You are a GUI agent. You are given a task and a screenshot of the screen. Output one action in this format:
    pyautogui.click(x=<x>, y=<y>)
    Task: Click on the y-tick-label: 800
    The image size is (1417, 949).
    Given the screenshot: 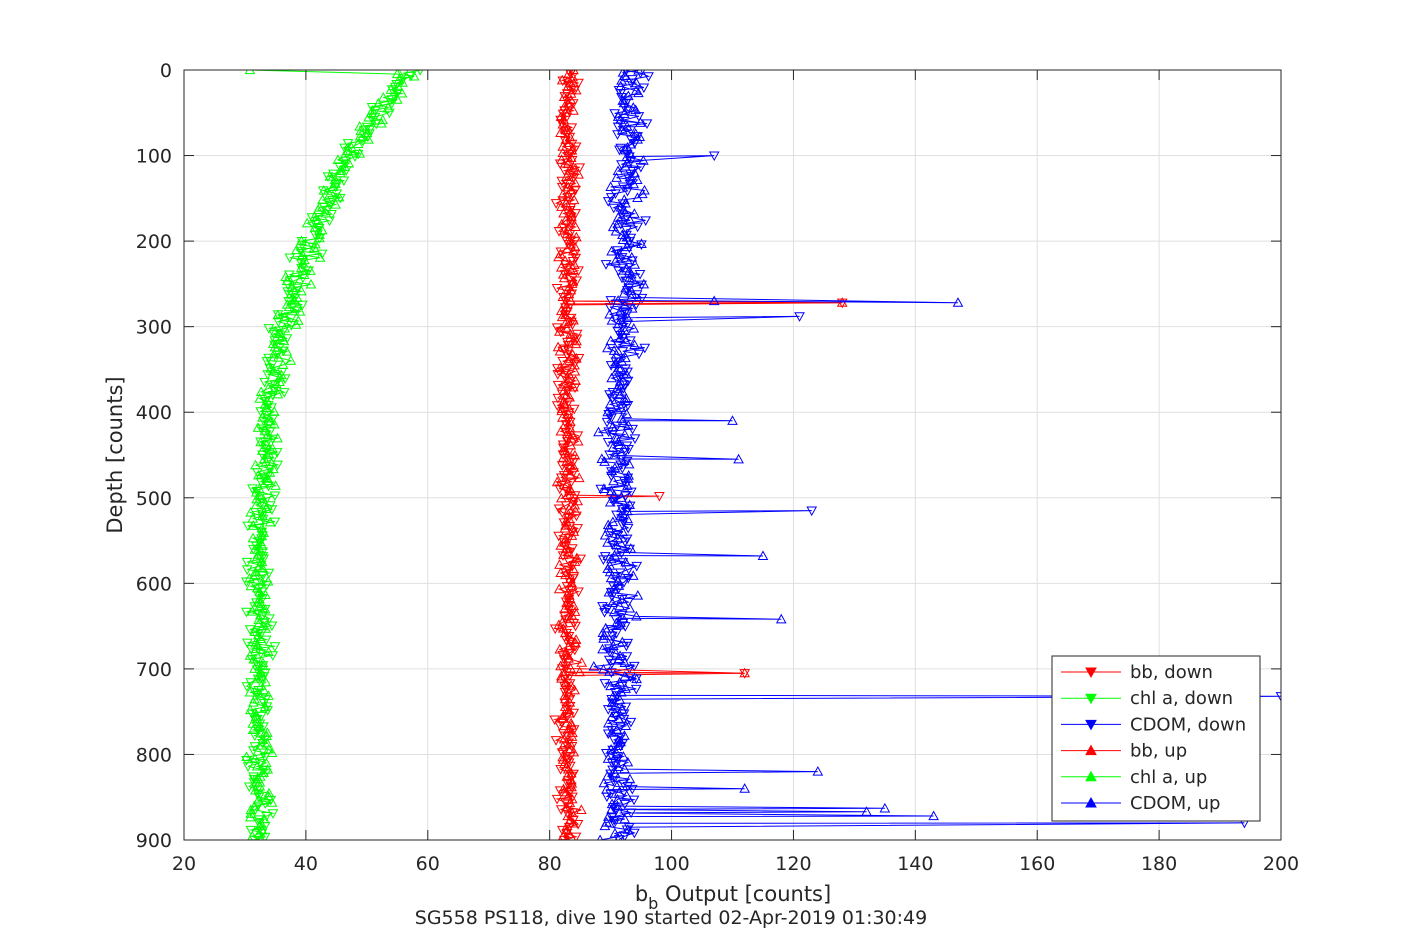 What is the action you would take?
    pyautogui.click(x=154, y=755)
    